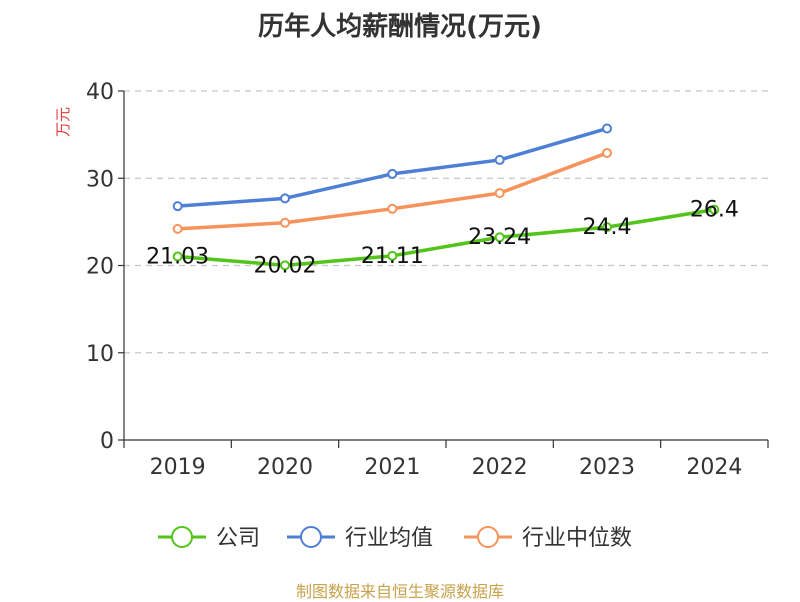 This screenshot has width=800, height=602. What do you see at coordinates (209, 538) in the screenshot?
I see `legend-item: 公司` at bounding box center [209, 538].